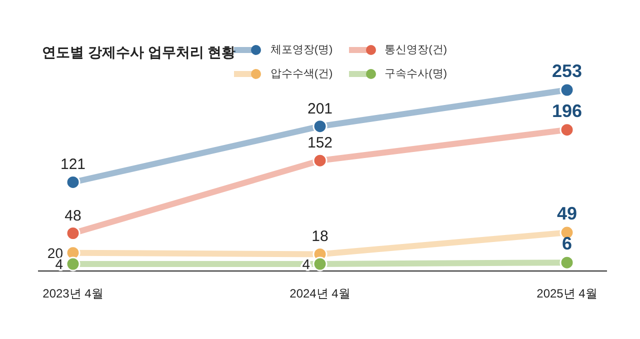 The width and height of the screenshot is (640, 339). I want to click on data-label: 253, so click(567, 71).